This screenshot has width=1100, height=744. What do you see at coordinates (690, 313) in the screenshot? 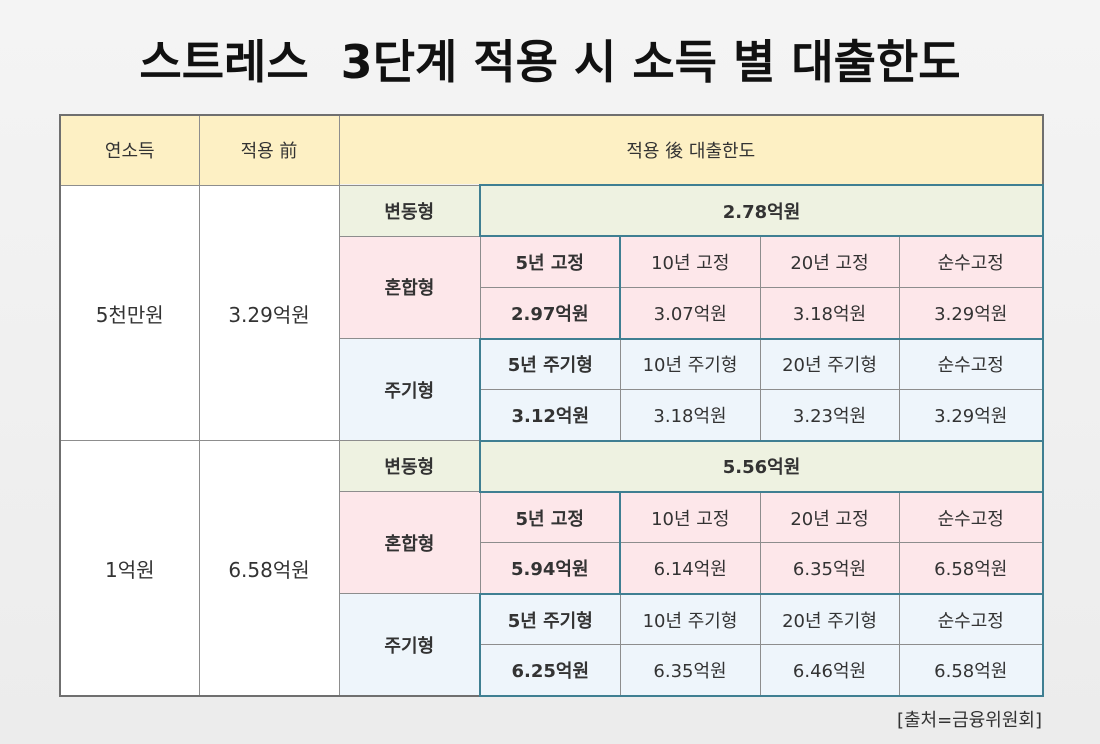
I see `mixed-value-10y: 3.07억원` at bounding box center [690, 313].